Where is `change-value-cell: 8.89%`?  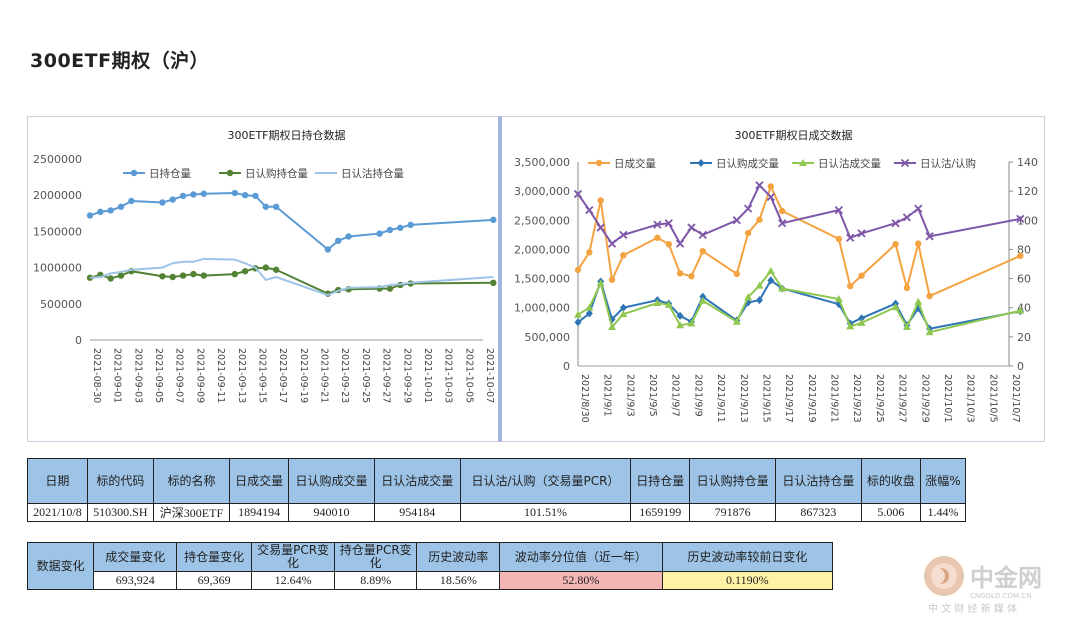
change-value-cell: 8.89% is located at coordinates (375, 580).